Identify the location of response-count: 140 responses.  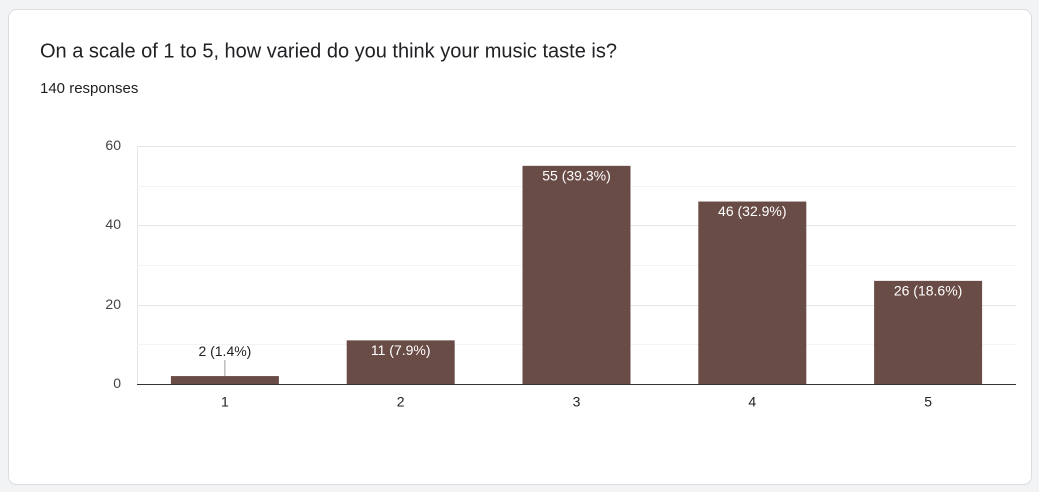
(89, 88).